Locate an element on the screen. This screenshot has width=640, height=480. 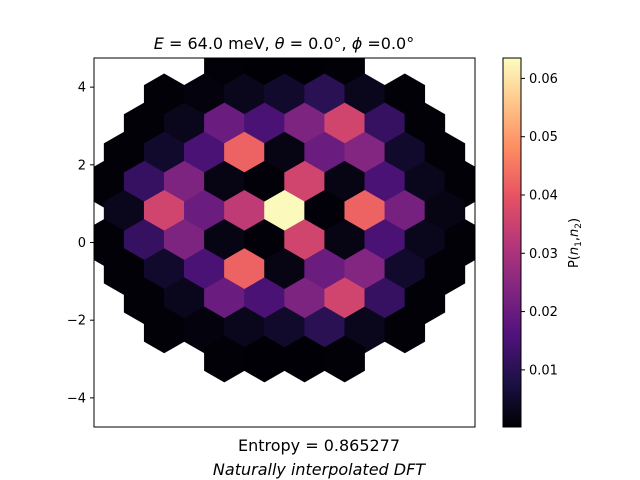
y-tick-label: −2 is located at coordinates (76, 321).